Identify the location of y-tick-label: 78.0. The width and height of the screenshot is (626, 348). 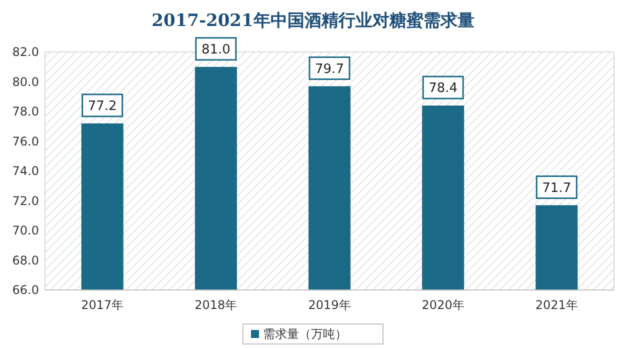
(25, 111).